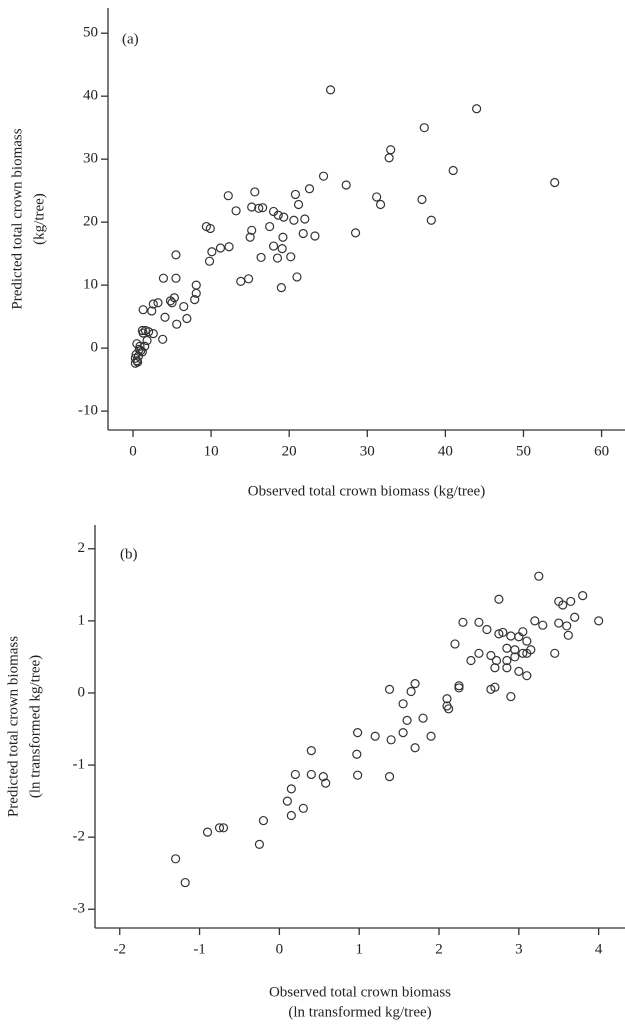  Describe the element at coordinates (599, 949) in the screenshot. I see `x-tick-label: 4` at that location.